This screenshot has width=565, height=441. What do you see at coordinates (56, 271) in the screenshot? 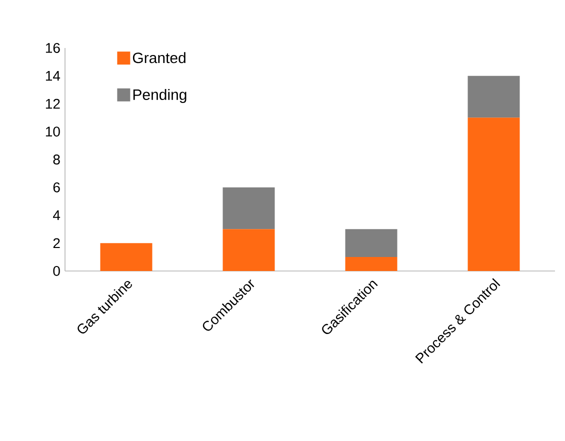
I see `y-tick-label: 0` at bounding box center [56, 271].